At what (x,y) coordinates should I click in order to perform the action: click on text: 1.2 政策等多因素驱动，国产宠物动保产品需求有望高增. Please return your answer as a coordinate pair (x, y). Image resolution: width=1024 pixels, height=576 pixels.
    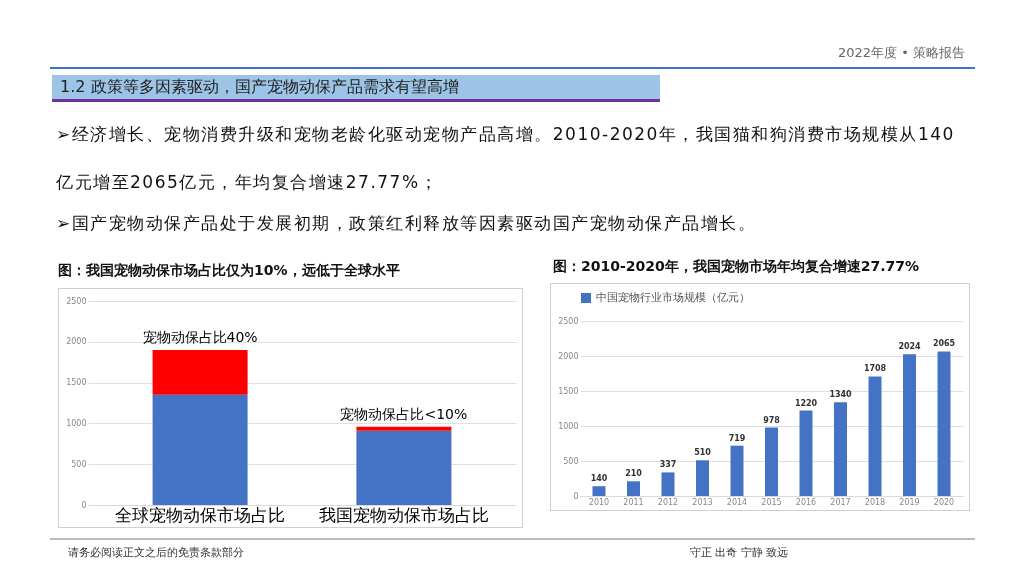
    Looking at the image, I should click on (356, 88).